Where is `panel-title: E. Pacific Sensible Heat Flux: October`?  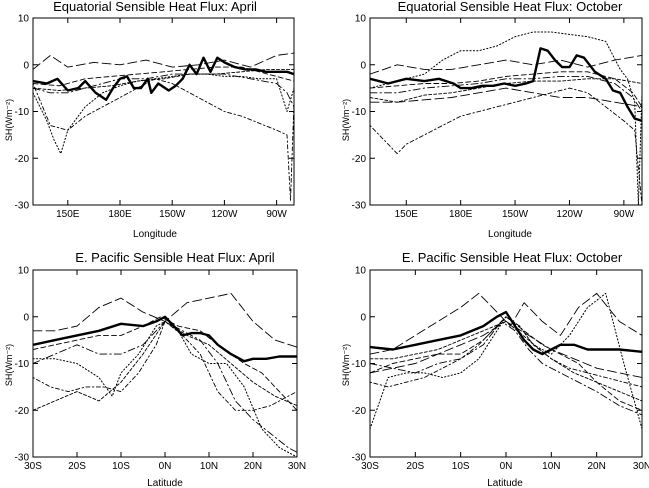
panel-title: E. Pacific Sensible Heat Flux: October is located at coordinates (512, 257).